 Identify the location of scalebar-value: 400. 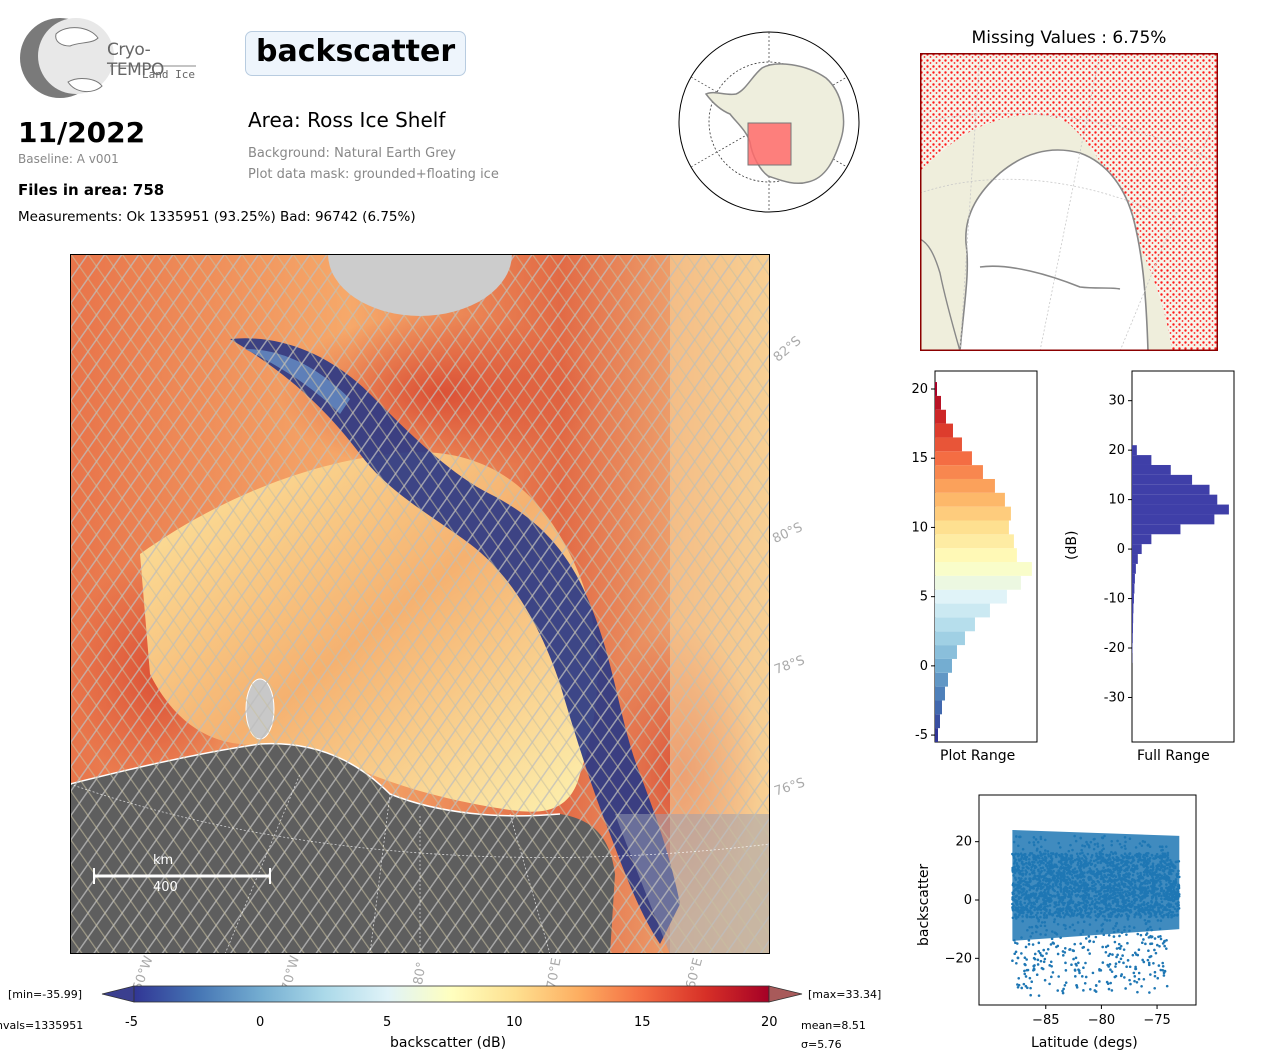
(165, 887).